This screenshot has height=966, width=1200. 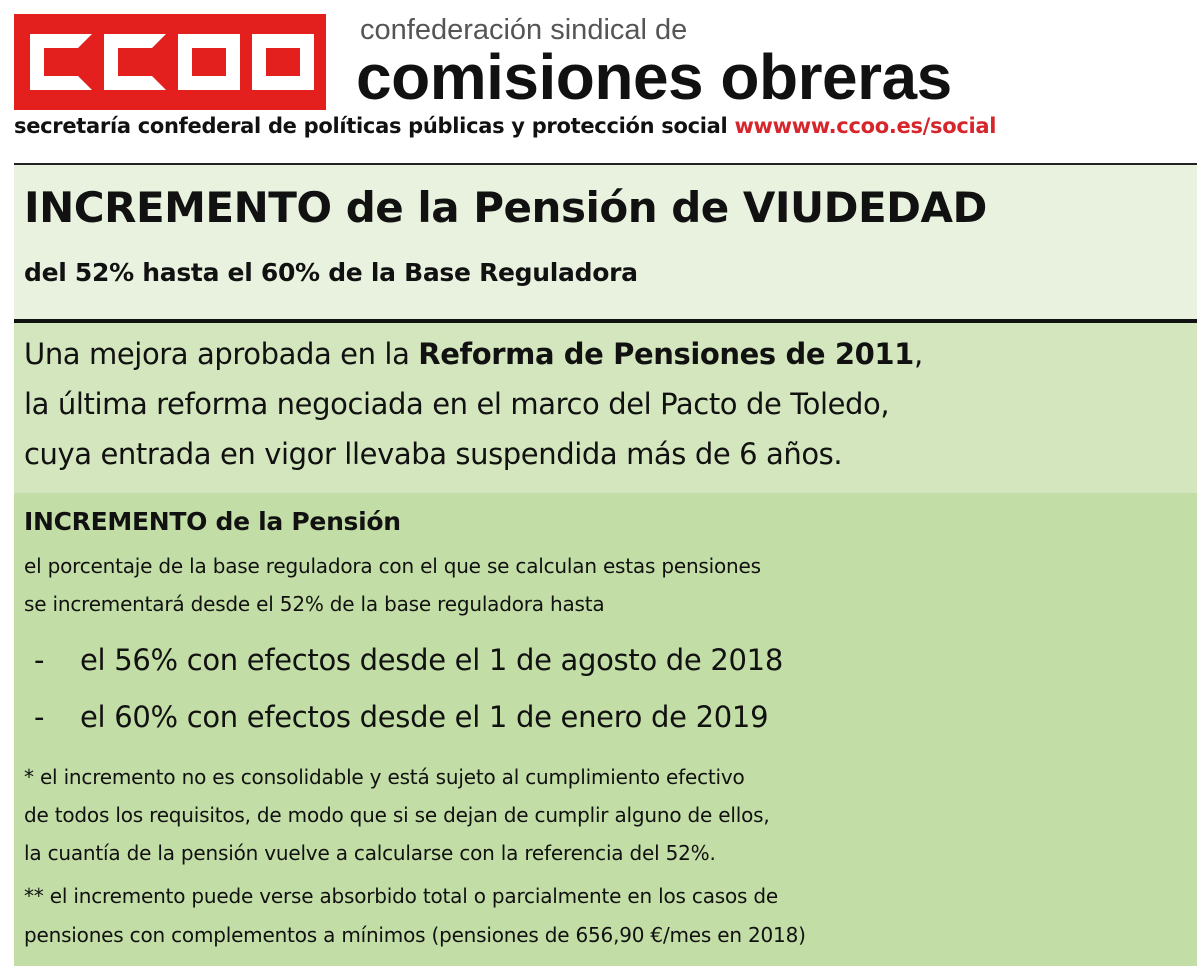 I want to click on ccoo-logo, so click(x=170, y=62).